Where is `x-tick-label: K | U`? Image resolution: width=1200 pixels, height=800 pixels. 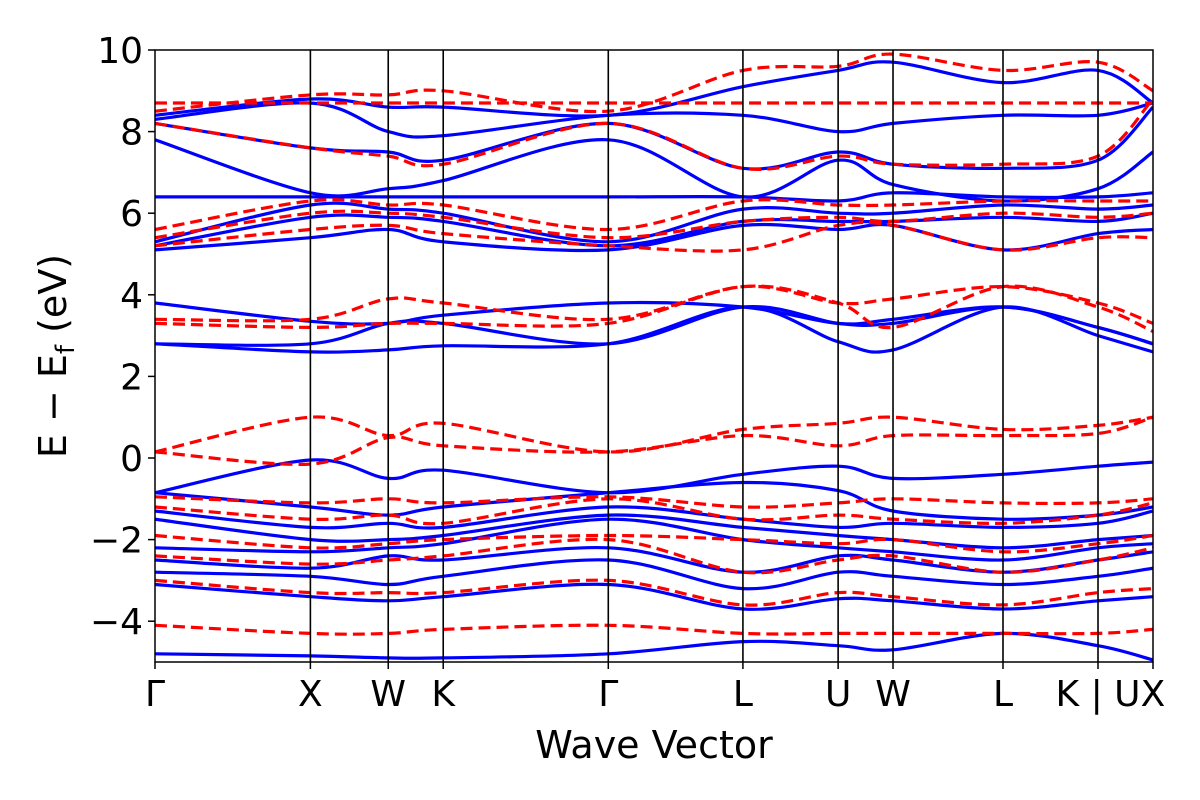
x-tick-label: K | U is located at coordinates (1098, 694).